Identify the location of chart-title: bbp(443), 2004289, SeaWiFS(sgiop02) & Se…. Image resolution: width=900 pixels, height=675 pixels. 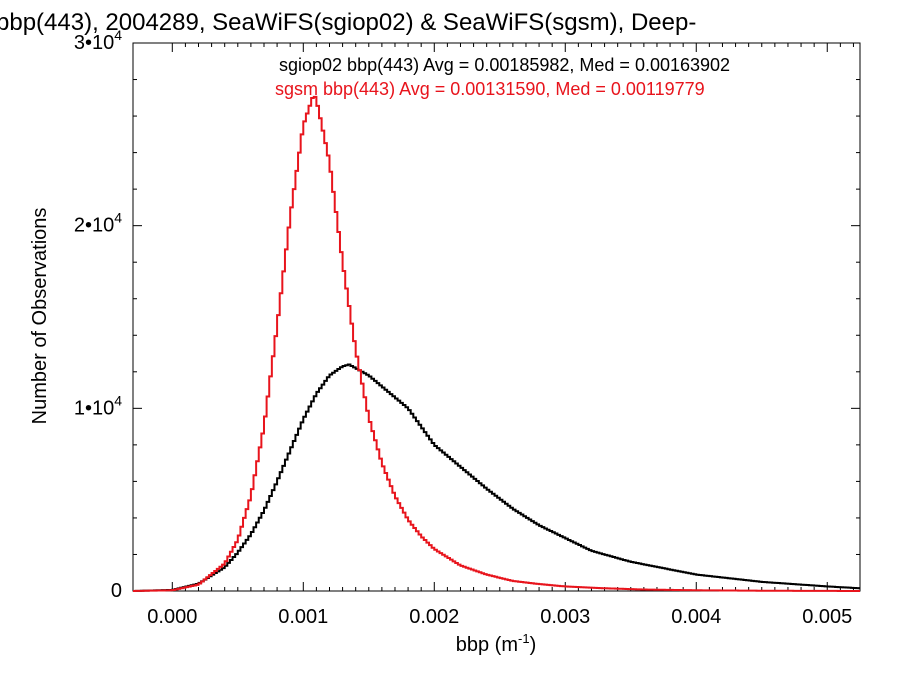
(348, 22).